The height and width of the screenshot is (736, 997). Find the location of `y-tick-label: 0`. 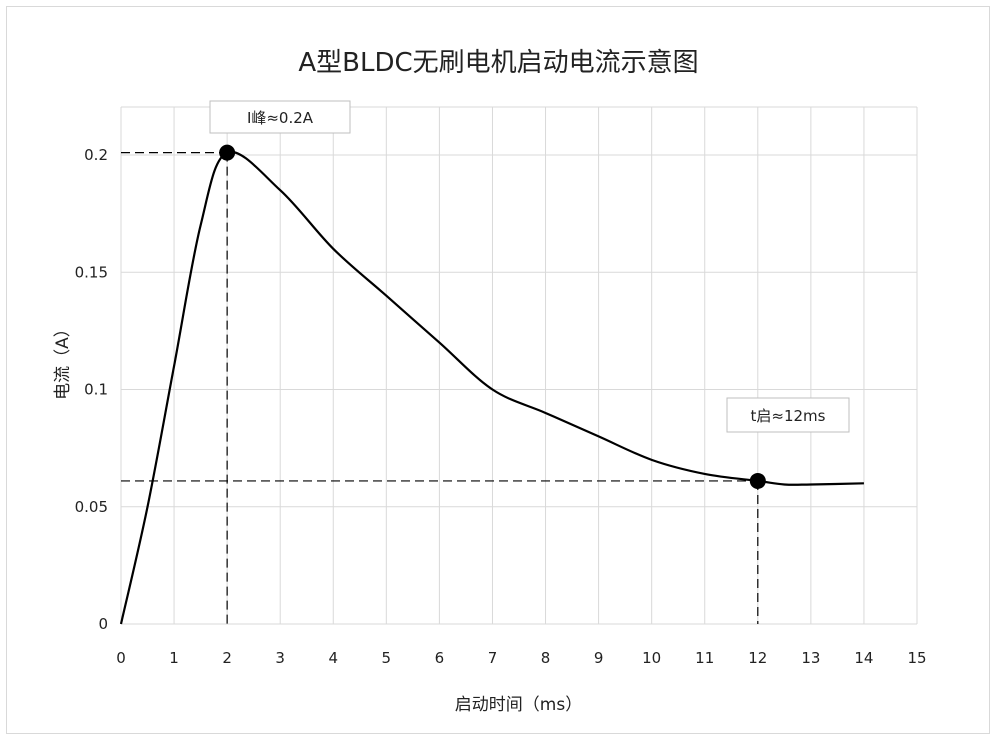

y-tick-label: 0 is located at coordinates (103, 624).